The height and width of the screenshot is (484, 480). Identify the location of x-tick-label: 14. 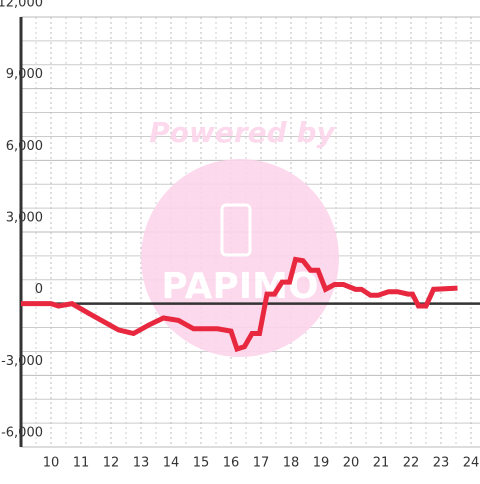
(171, 463).